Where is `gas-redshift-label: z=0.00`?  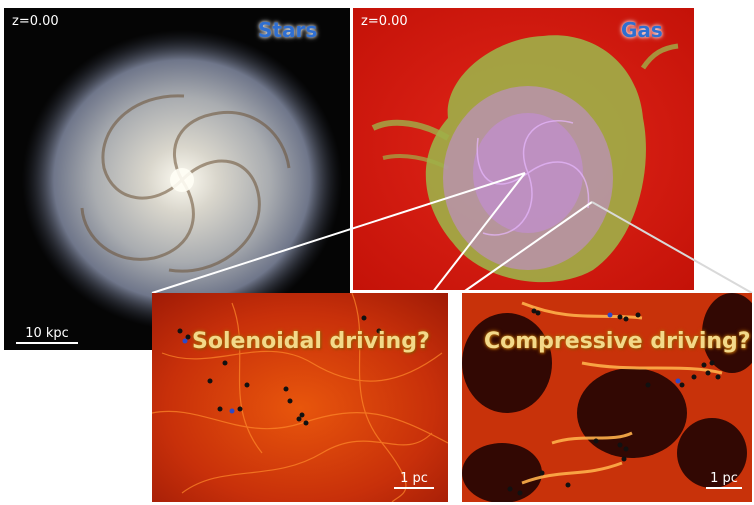
gas-redshift-label: z=0.00 is located at coordinates (384, 21).